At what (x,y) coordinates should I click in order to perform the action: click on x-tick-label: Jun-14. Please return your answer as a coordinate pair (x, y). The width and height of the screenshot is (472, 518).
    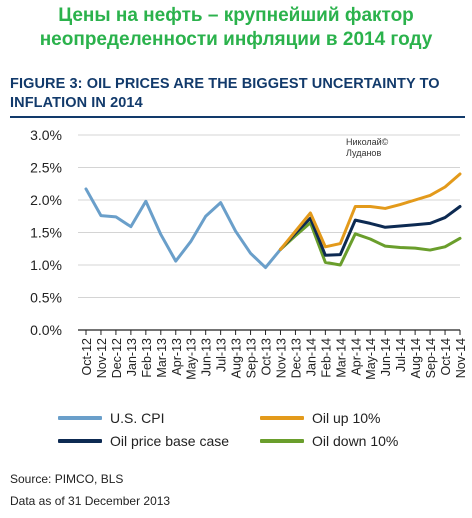
    Looking at the image, I should click on (386, 357).